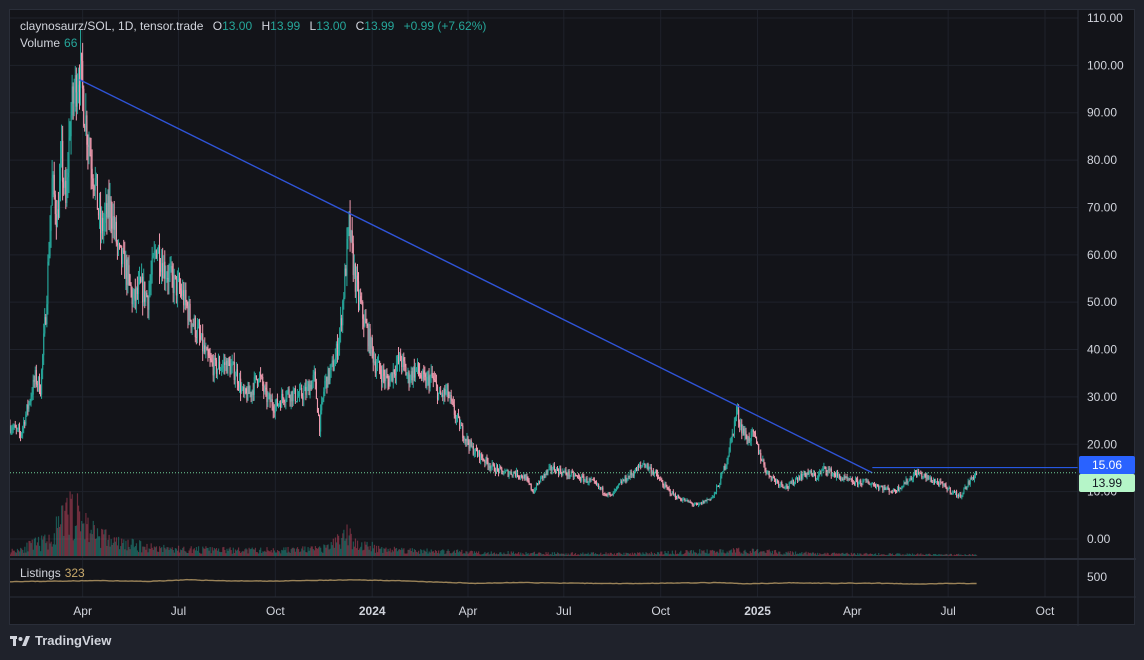  I want to click on tradingview-logo: TradingView, so click(60, 640).